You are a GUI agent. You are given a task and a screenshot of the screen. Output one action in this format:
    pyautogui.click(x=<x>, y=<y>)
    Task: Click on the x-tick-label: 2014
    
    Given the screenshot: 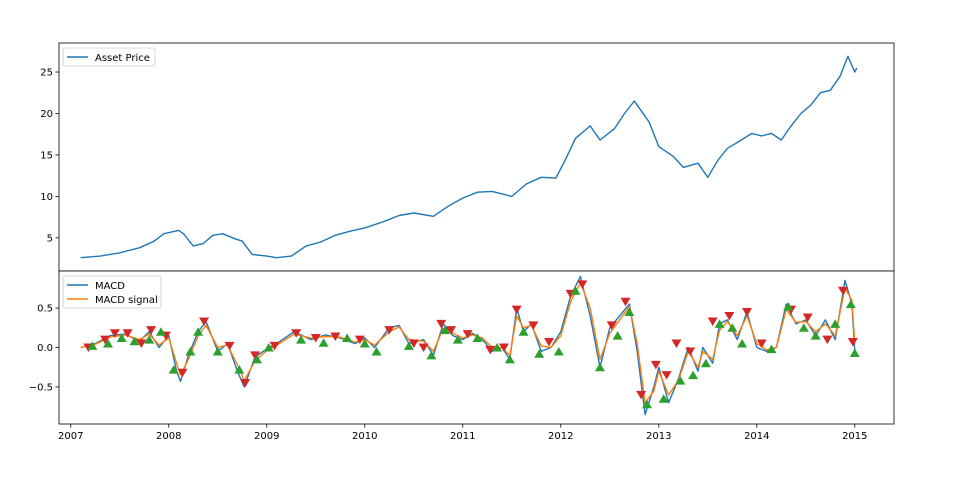 What is the action you would take?
    pyautogui.click(x=756, y=436)
    